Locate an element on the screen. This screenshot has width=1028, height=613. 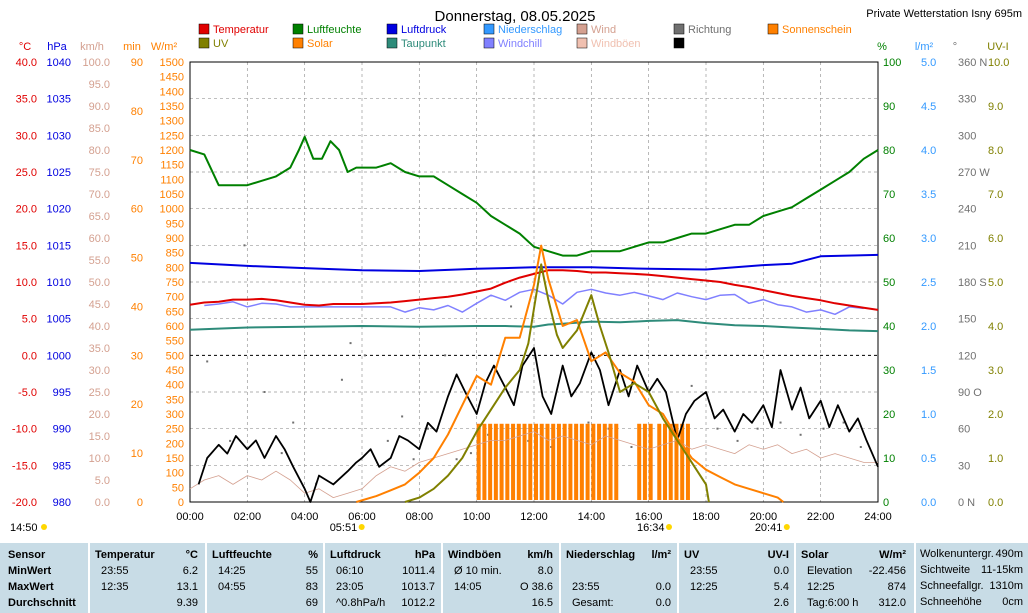
axis-tick-uv: 5.0 is located at coordinates (995, 283).